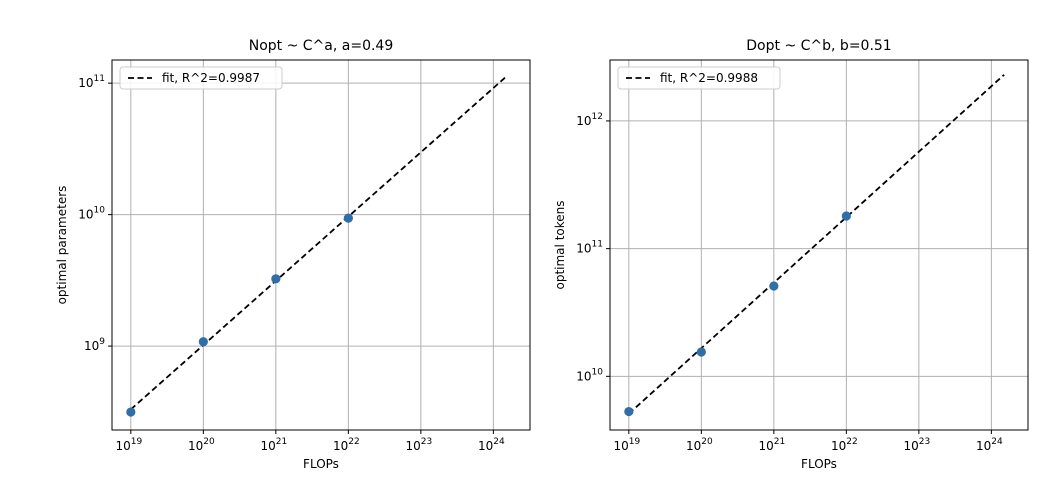 This screenshot has height=496, width=1064. What do you see at coordinates (321, 46) in the screenshot?
I see `chart-title: Nopt ~ C^a, a=0.49` at bounding box center [321, 46].